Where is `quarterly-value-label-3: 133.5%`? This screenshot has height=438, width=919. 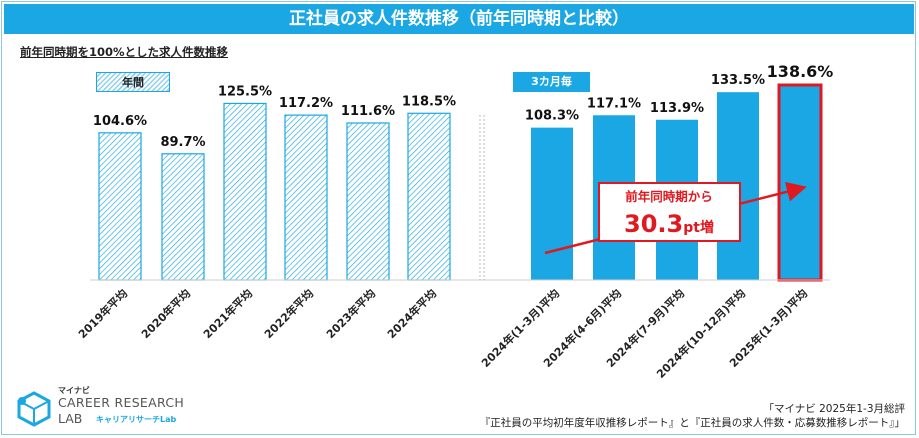
quarterly-value-label-3: 133.5% is located at coordinates (738, 80).